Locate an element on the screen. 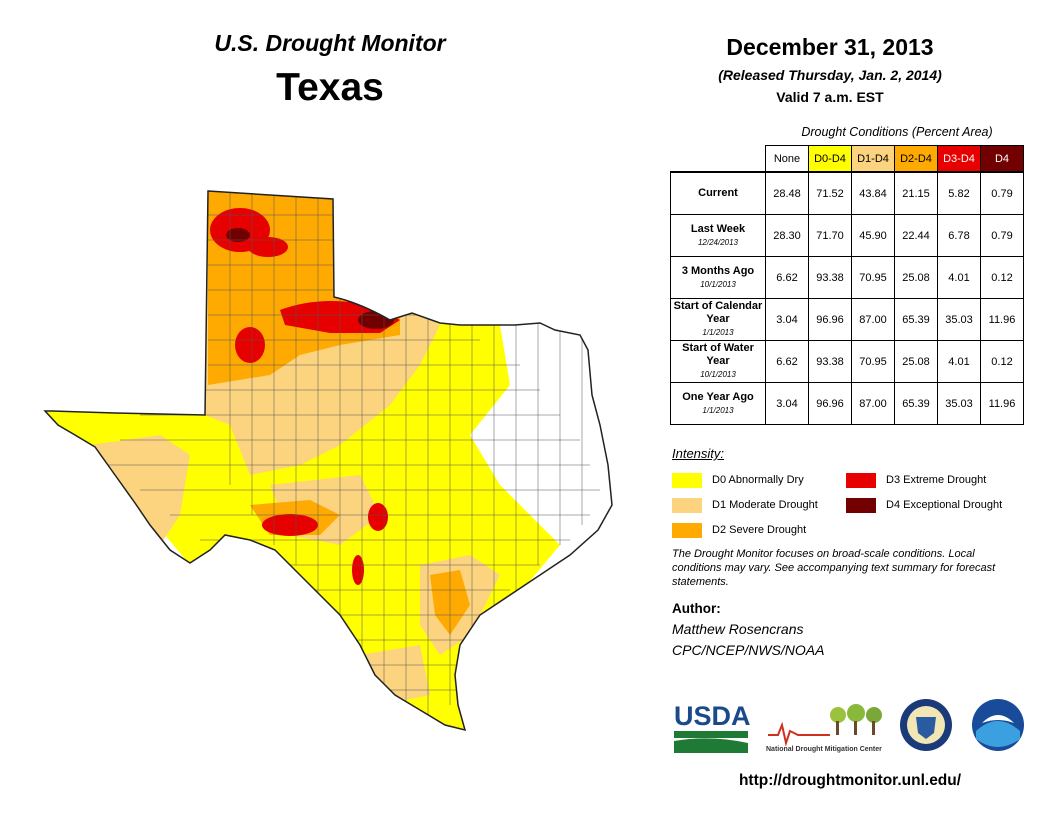  row-date: 12/24/2013 is located at coordinates (718, 242).